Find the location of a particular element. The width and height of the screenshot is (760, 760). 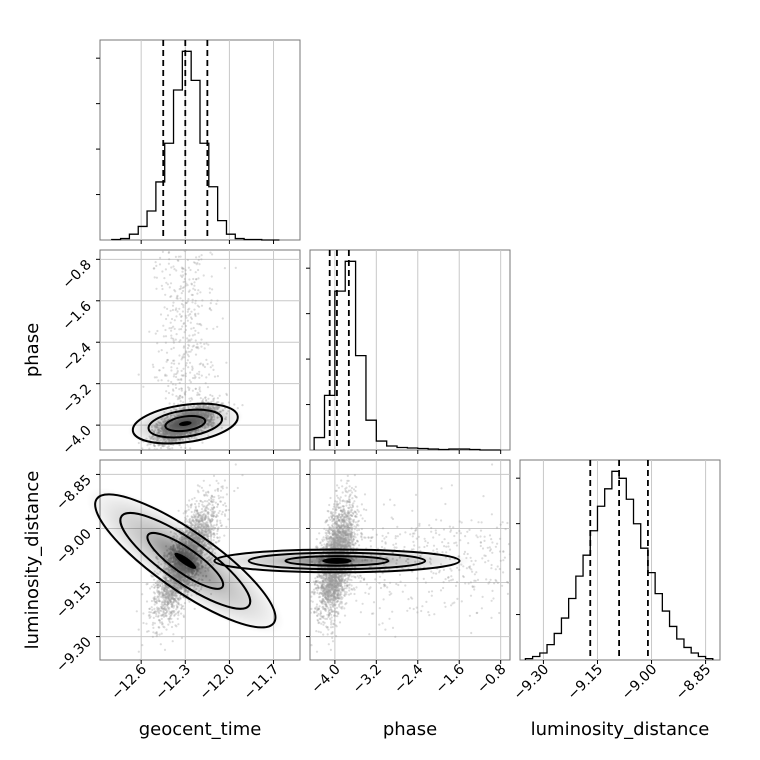

y-tick-label-phase: −0.8 is located at coordinates (76, 274).